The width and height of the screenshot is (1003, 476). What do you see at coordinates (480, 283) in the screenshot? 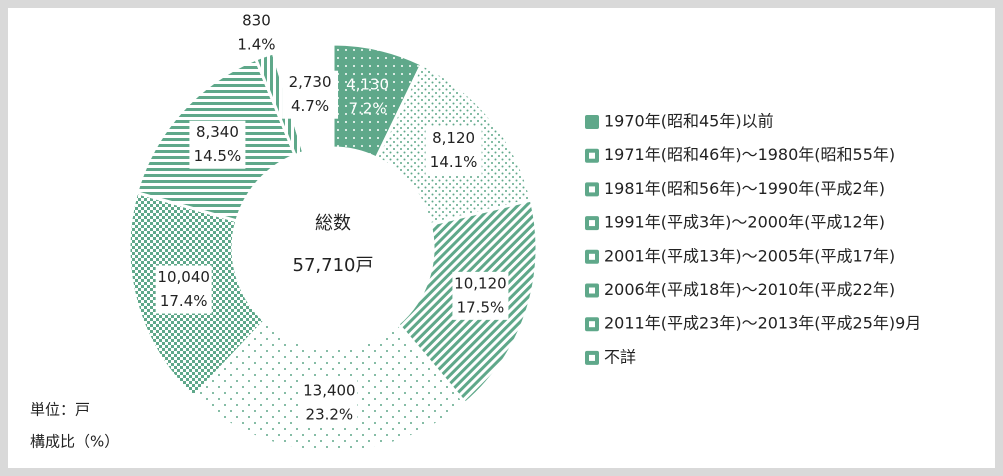
I see `value-label: 10,120` at bounding box center [480, 283].